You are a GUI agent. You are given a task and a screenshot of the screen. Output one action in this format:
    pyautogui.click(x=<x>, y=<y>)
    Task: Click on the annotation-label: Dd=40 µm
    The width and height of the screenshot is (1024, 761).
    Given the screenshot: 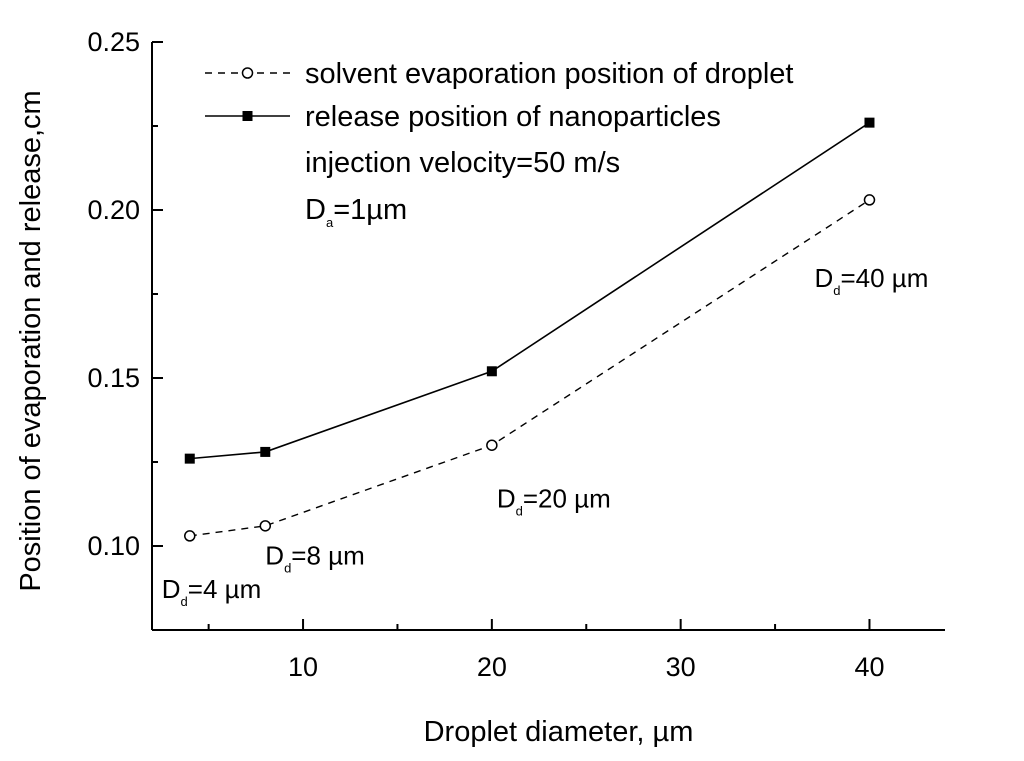 What is the action you would take?
    pyautogui.click(x=871, y=280)
    